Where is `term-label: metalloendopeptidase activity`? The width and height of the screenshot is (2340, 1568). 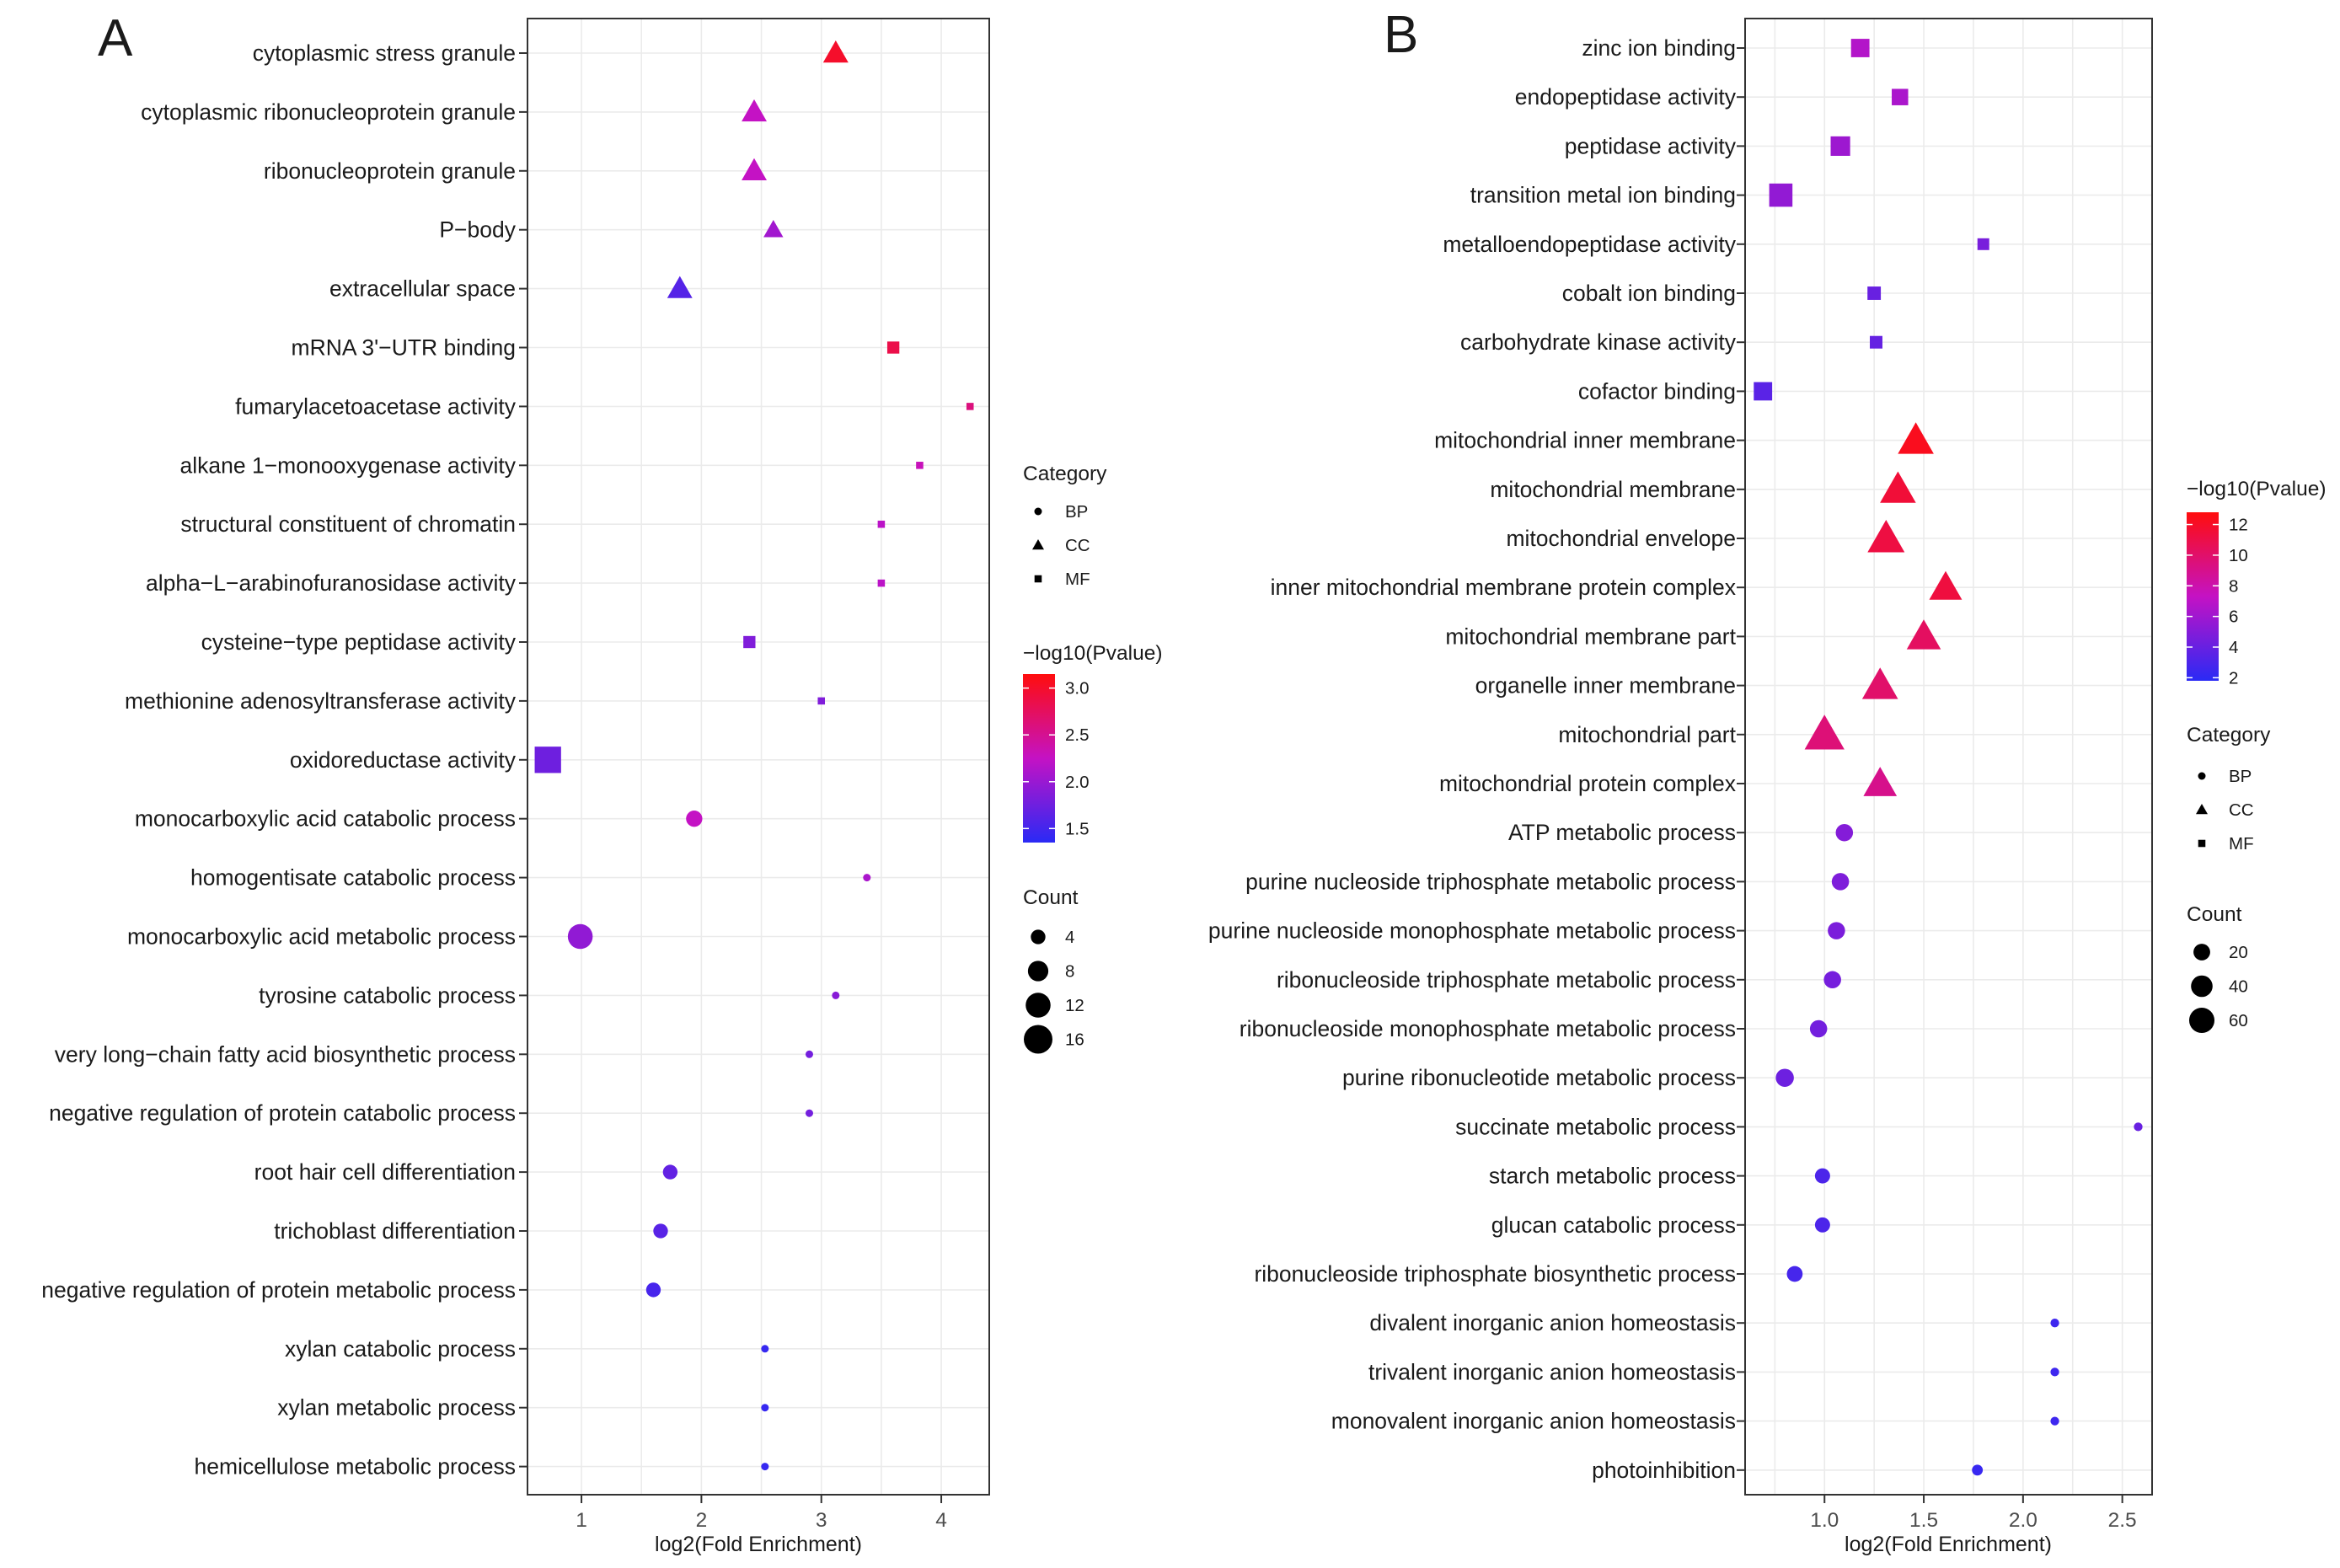 term-label: metalloendopeptidase activity is located at coordinates (1589, 244).